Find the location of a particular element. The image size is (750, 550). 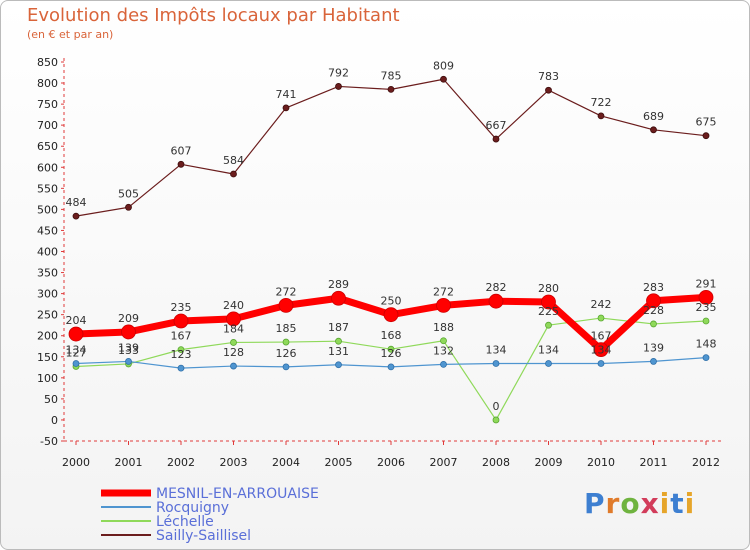

x-tick-label: 2005 is located at coordinates (339, 462).